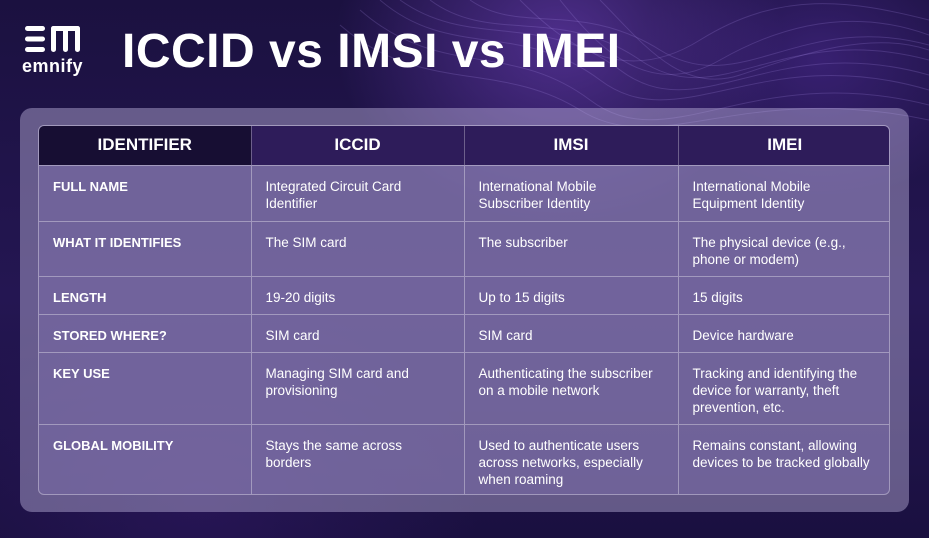 The height and width of the screenshot is (538, 929). Describe the element at coordinates (783, 332) in the screenshot. I see `table-cell: Device hardware` at that location.